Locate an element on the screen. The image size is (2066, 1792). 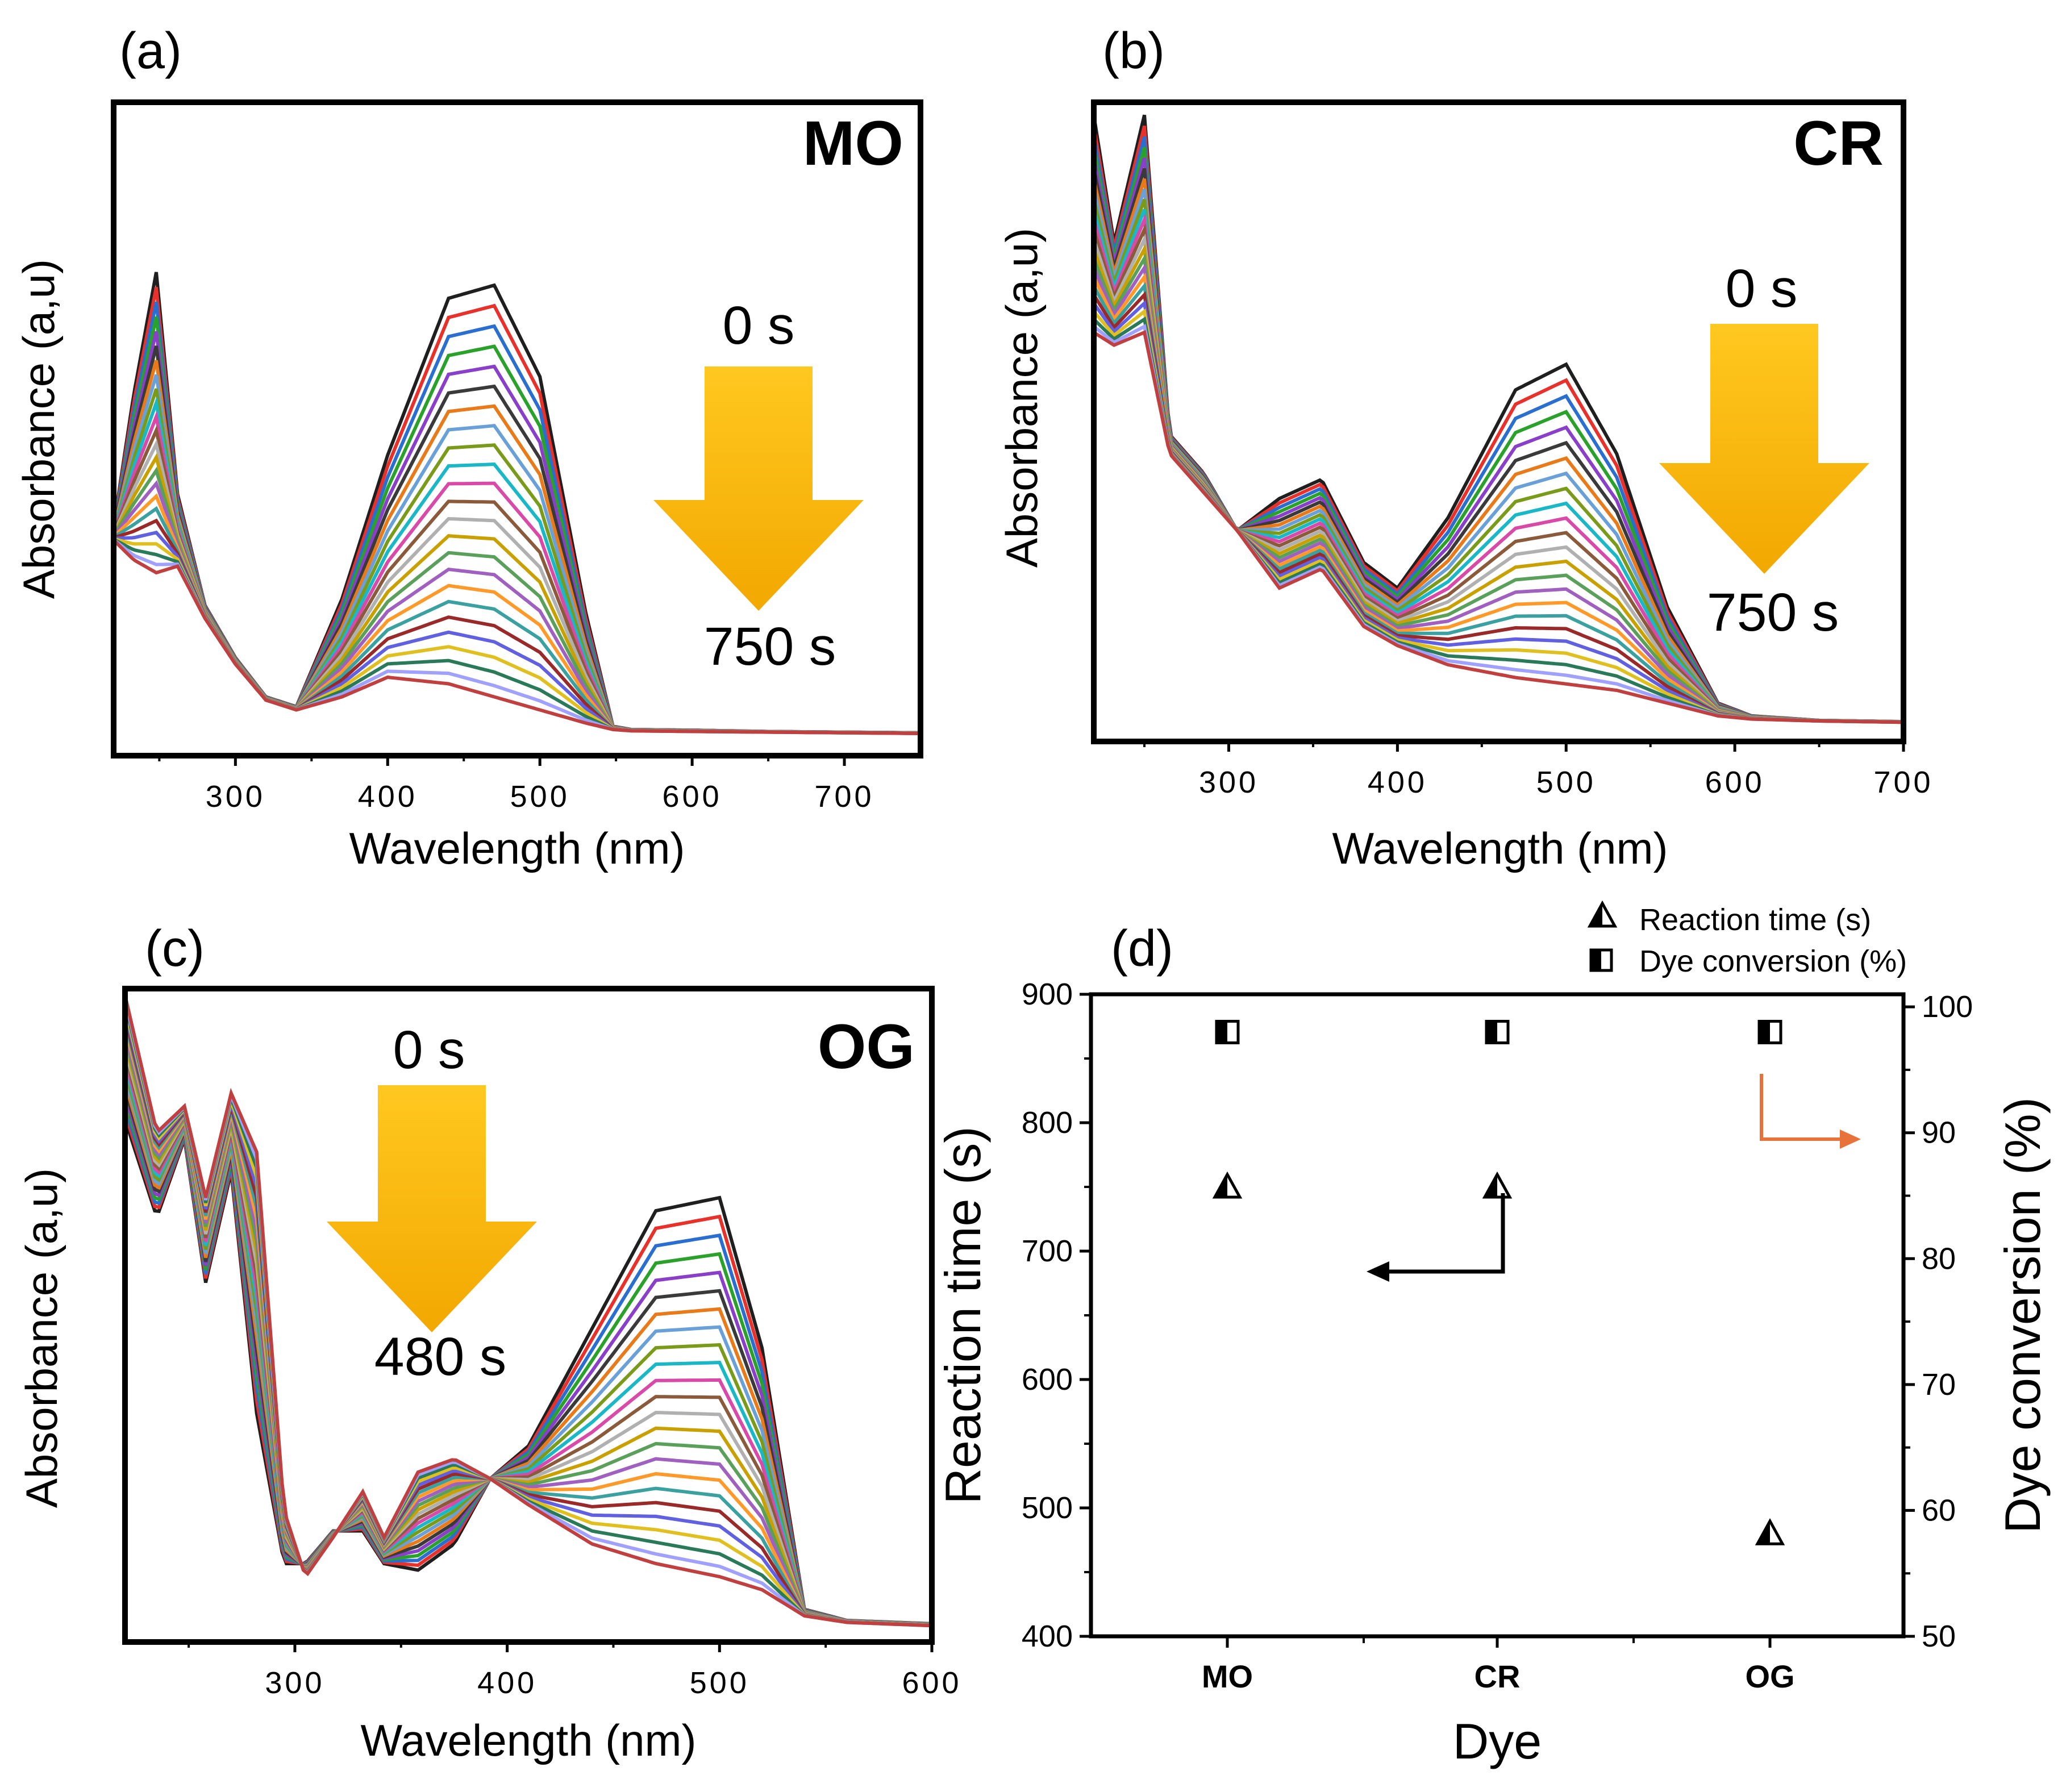
legend-dye-conversion-label: Dye conversion (%) is located at coordinates (1773, 961).